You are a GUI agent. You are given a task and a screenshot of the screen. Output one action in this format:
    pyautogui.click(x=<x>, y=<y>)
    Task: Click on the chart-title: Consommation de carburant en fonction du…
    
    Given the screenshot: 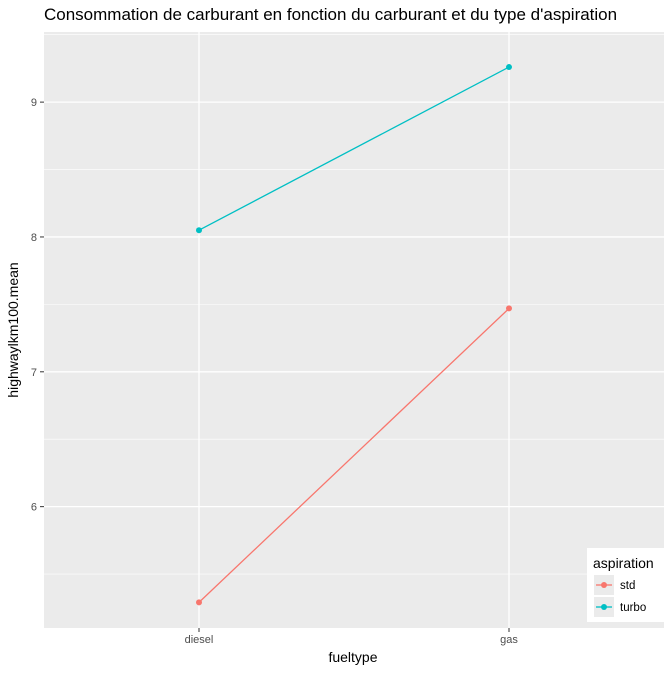 What is the action you would take?
    pyautogui.click(x=330, y=14)
    